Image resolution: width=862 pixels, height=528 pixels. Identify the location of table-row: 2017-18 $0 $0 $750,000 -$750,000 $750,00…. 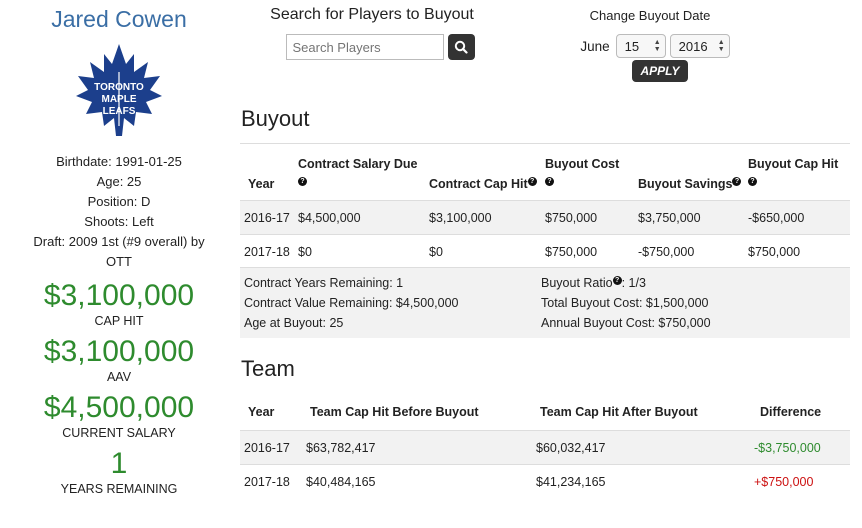
(545, 251).